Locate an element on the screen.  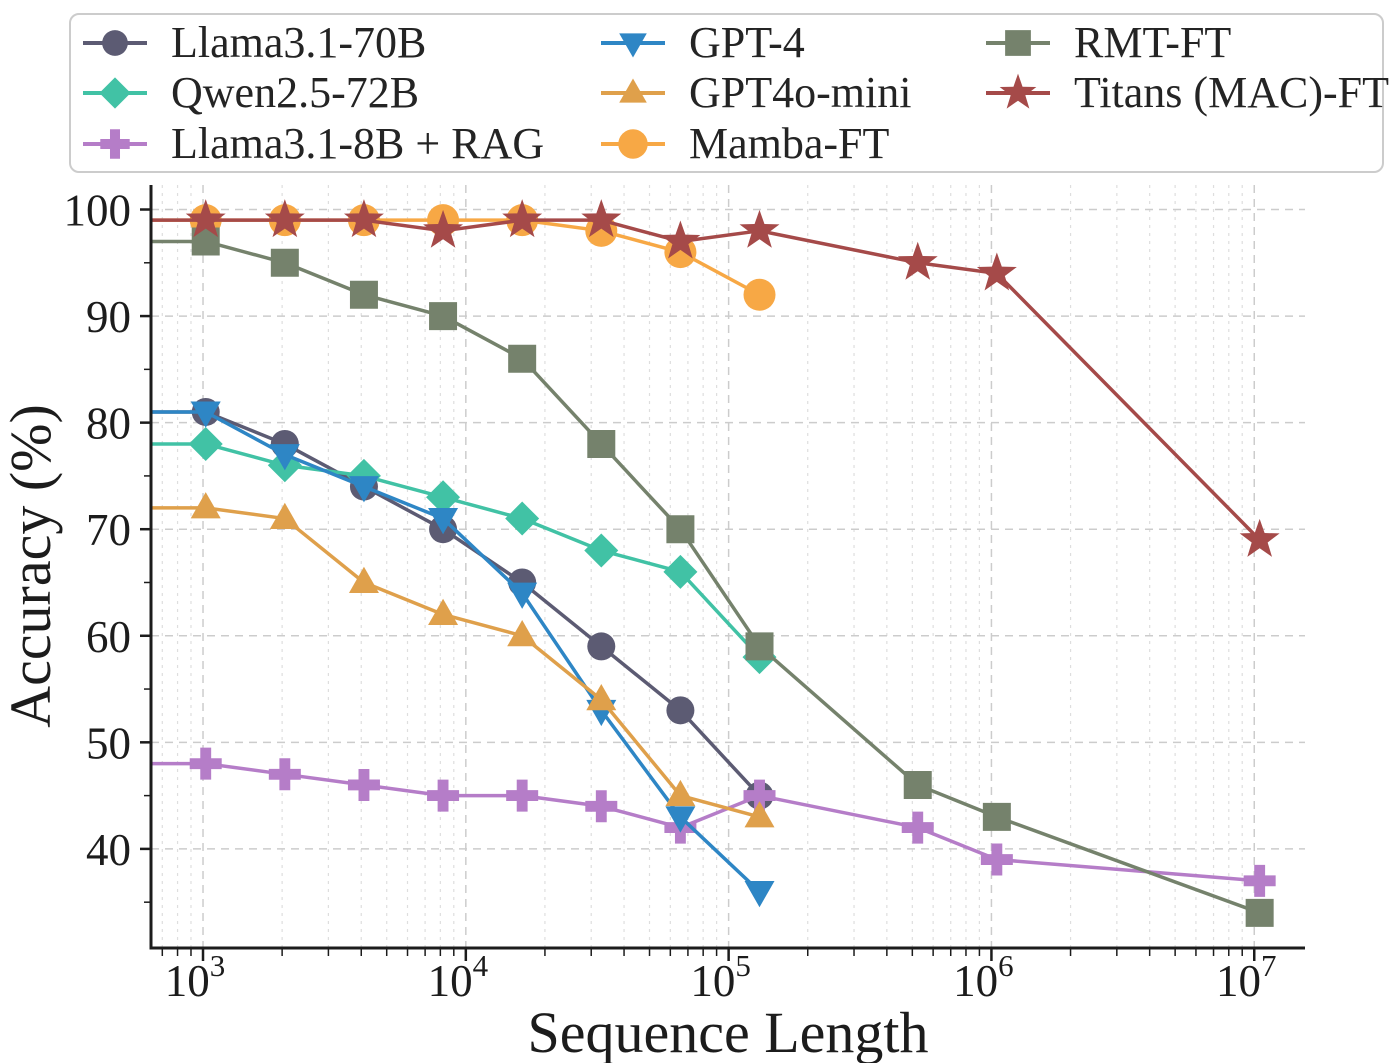
legend-label-titans-mac-ft: Titans (MAC)-FT is located at coordinates (1231, 92).